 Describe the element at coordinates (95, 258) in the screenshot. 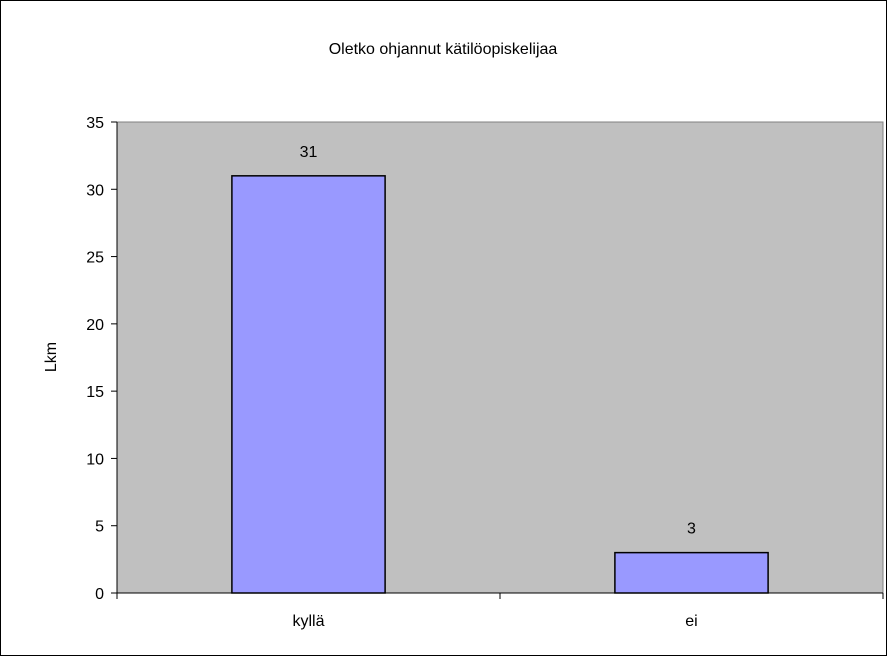

I see `y-tick-label: 25` at that location.